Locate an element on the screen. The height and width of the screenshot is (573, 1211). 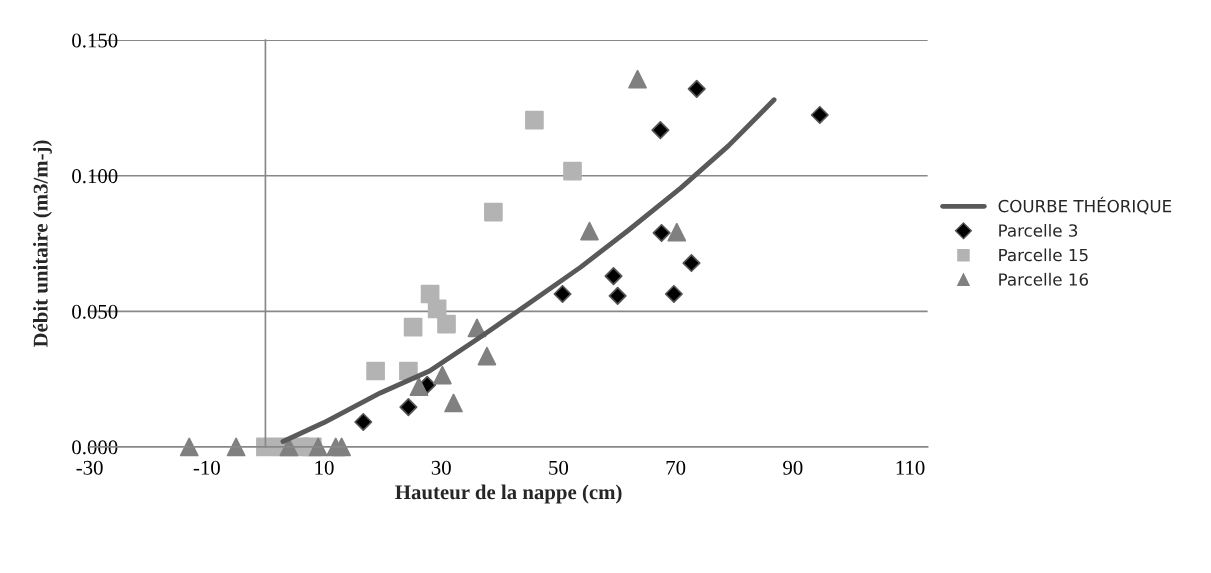
x-tick-label: -10 is located at coordinates (206, 467).